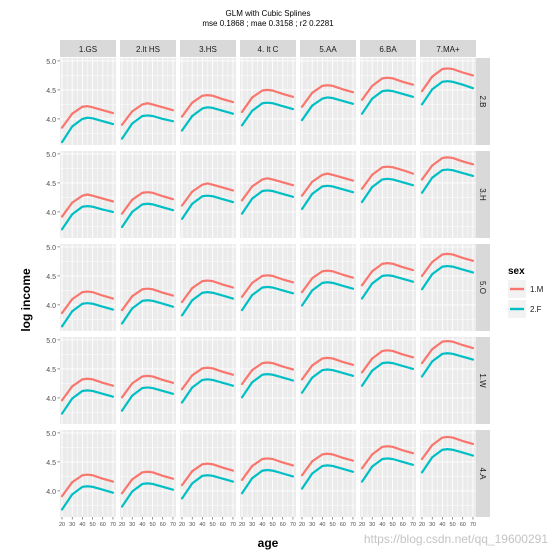 The height and width of the screenshot is (558, 554). I want to click on column-strip-label: 3.HS, so click(208, 49).